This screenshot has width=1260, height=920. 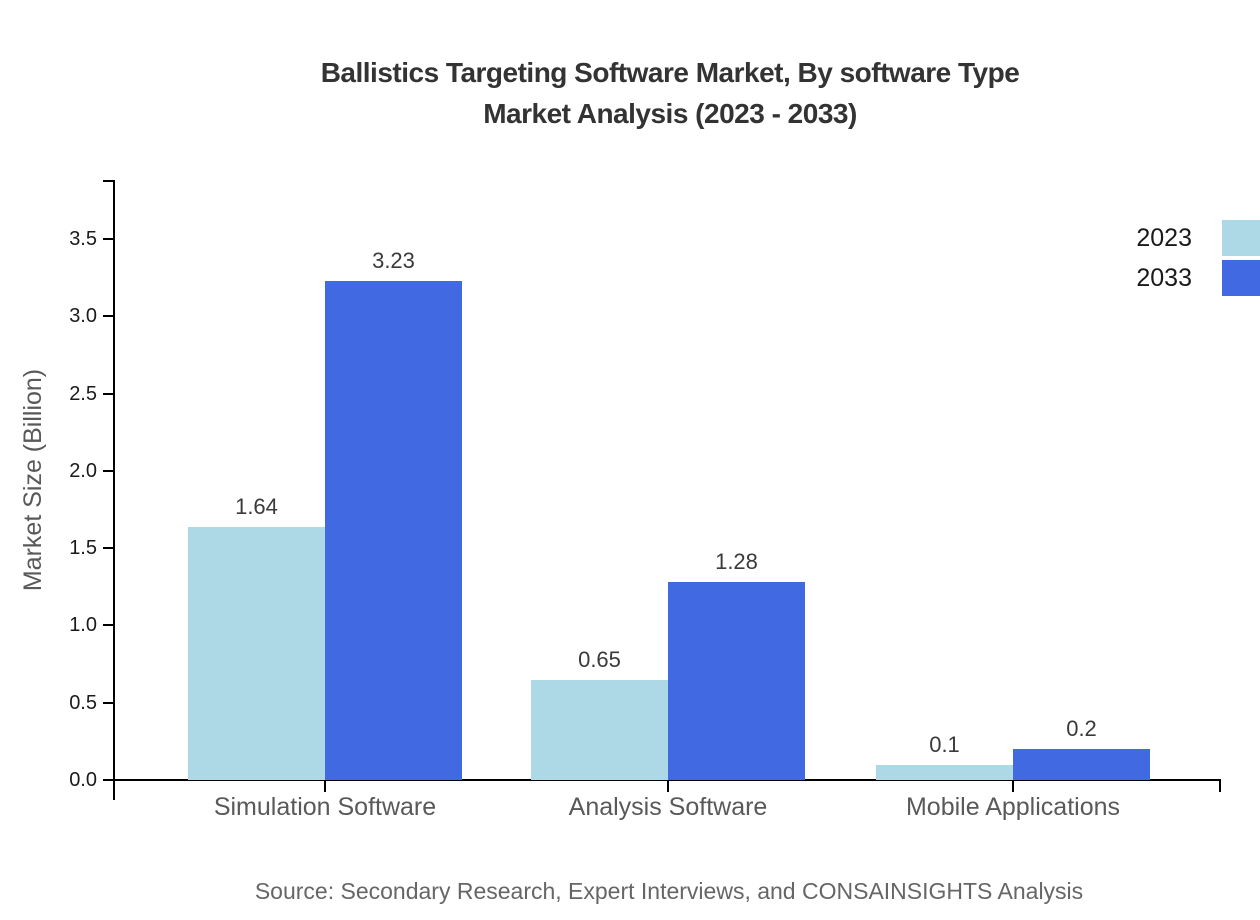 I want to click on y-tick-label: 3.5, so click(x=83, y=239).